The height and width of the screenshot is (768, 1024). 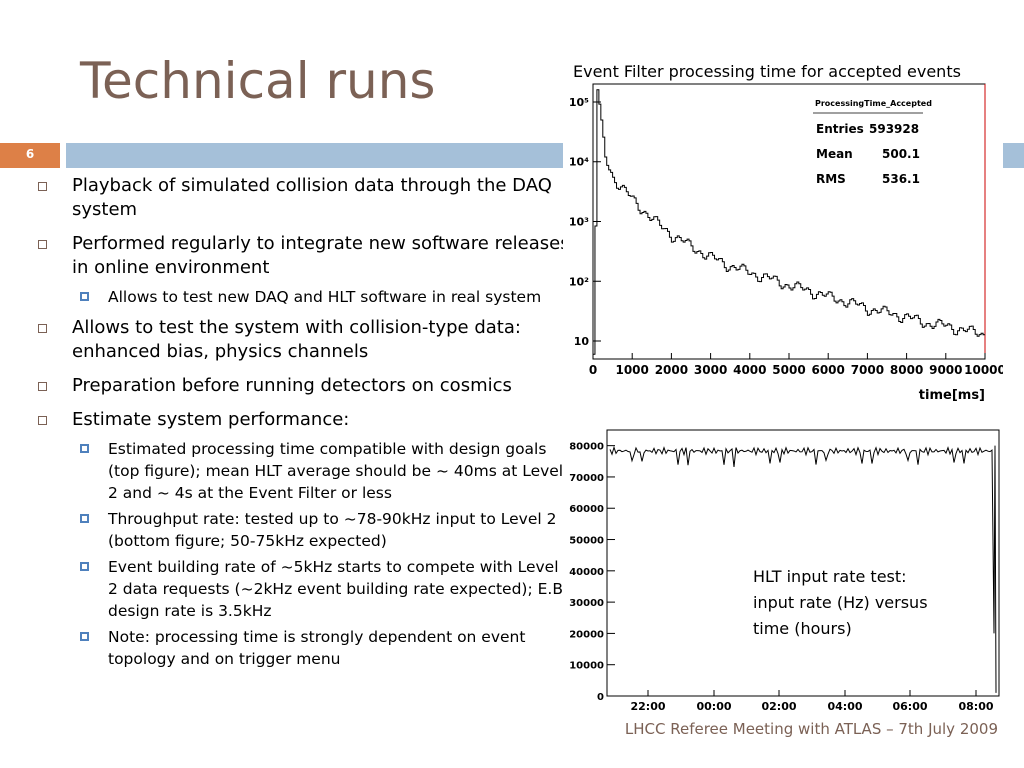 I want to click on stat-label: RMS, so click(x=831, y=179).